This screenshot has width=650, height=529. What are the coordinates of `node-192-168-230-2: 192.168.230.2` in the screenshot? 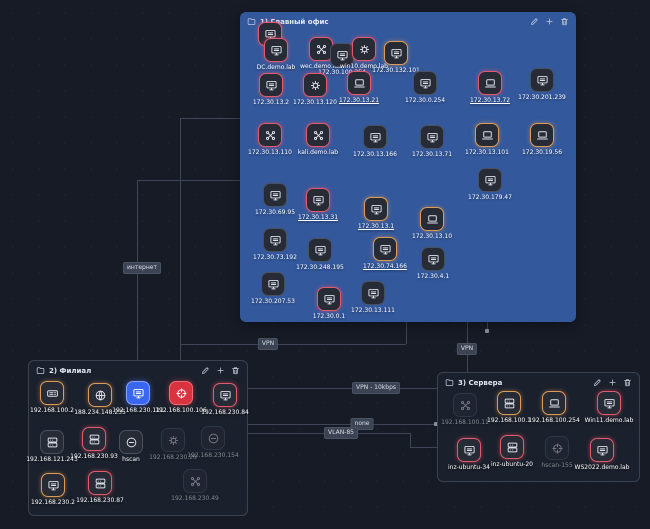 It's located at (53, 489).